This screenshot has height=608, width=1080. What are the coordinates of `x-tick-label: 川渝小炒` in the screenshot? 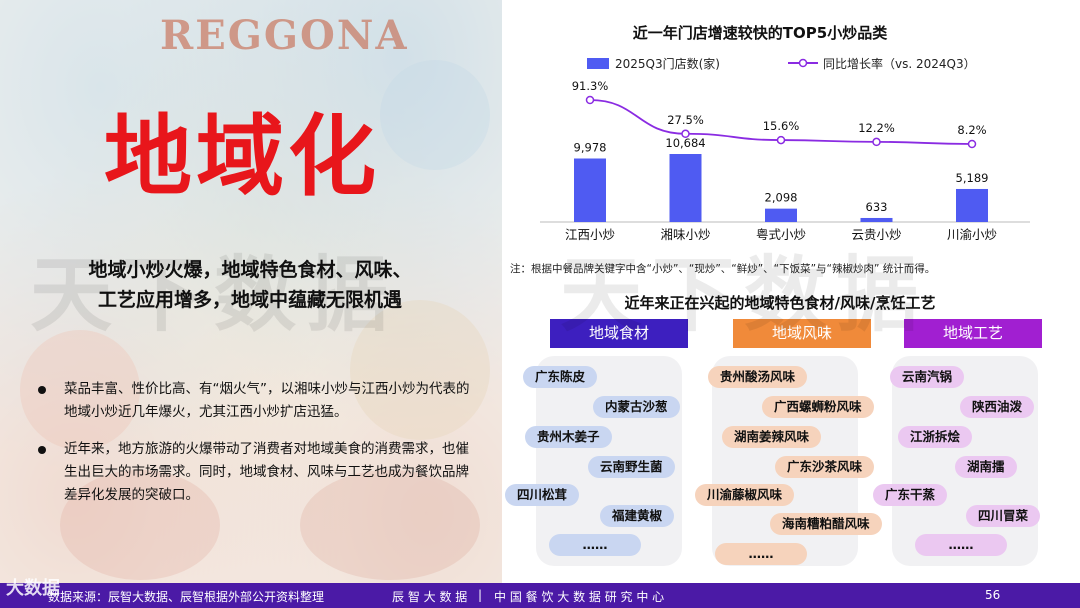 It's located at (972, 234).